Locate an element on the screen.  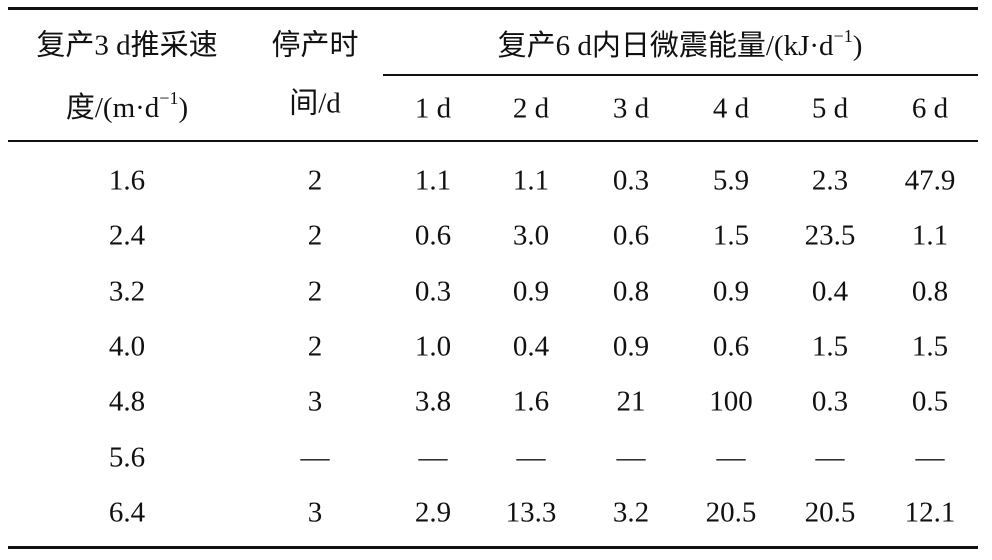
header-stop: 间/d is located at coordinates (315, 103).